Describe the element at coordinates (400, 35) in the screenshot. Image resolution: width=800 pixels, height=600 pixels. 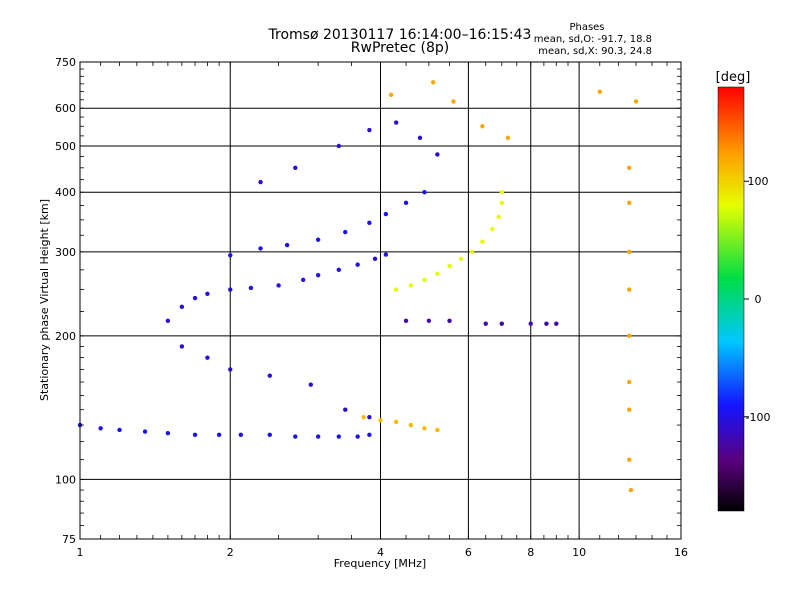
I see `chart-title-line1: Tromsø 20130117 16:14:00–16:15:43` at that location.